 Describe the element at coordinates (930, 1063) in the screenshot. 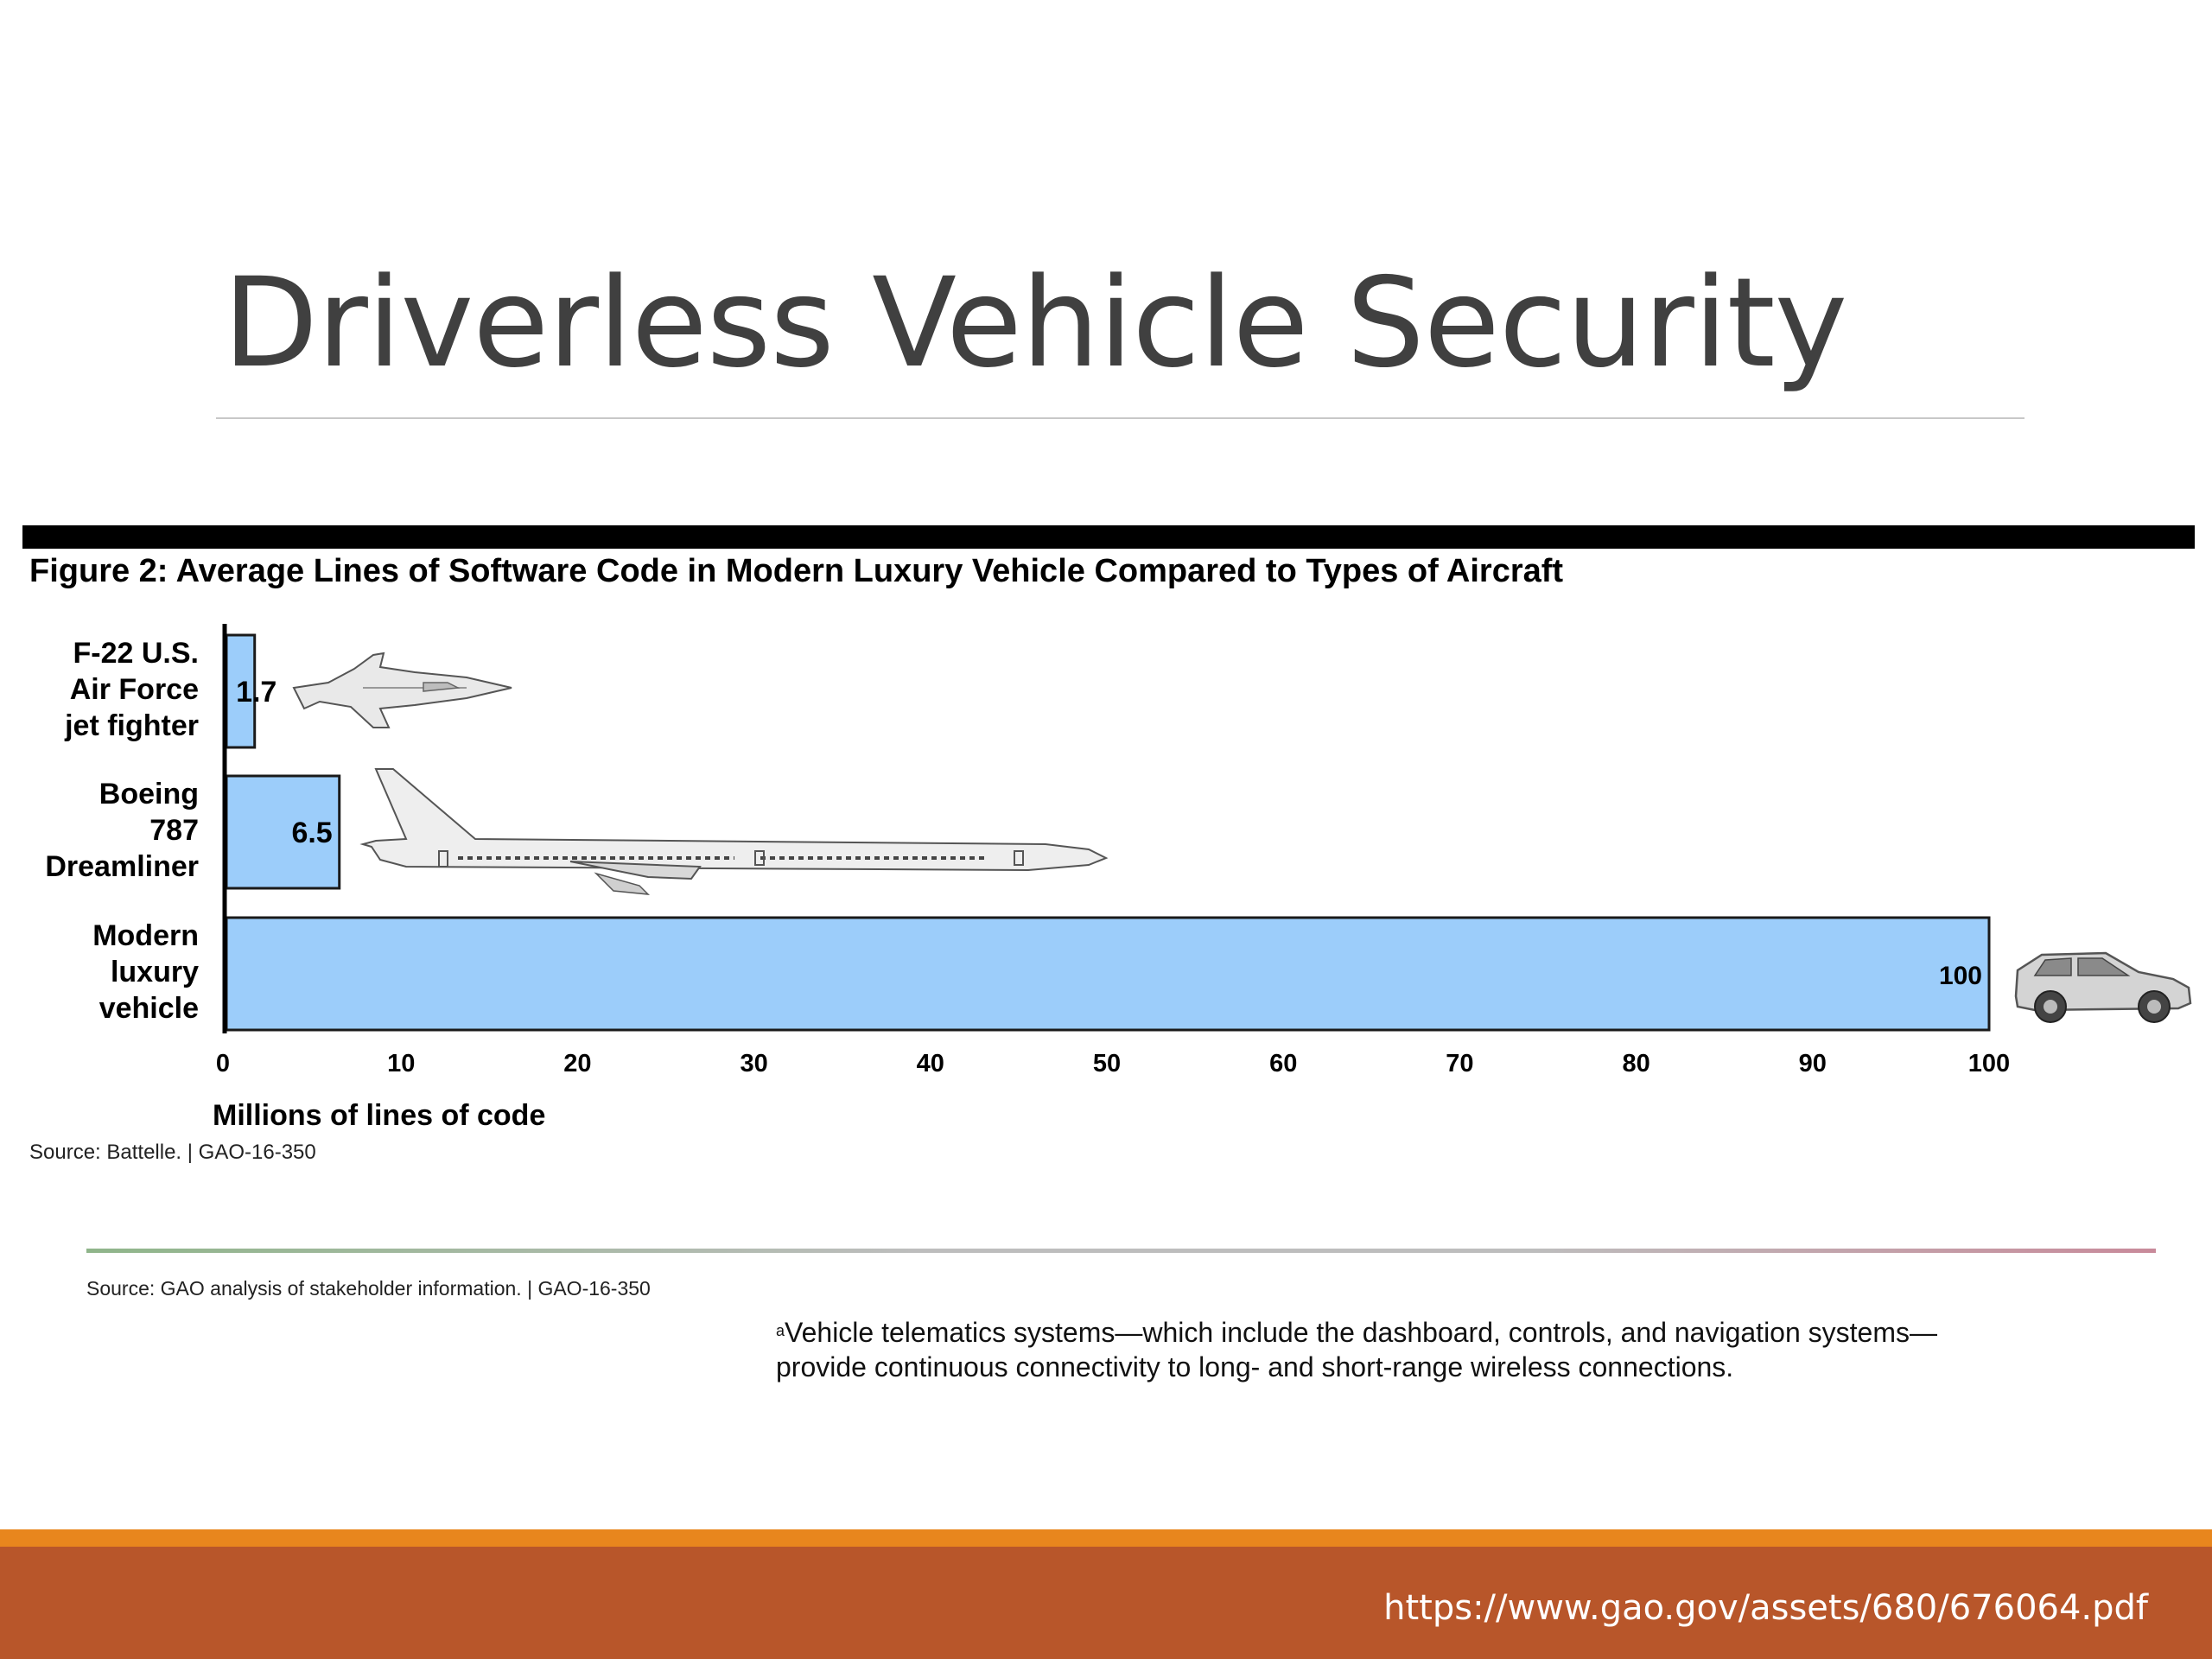

I see `x-tick-label-4: 40` at that location.